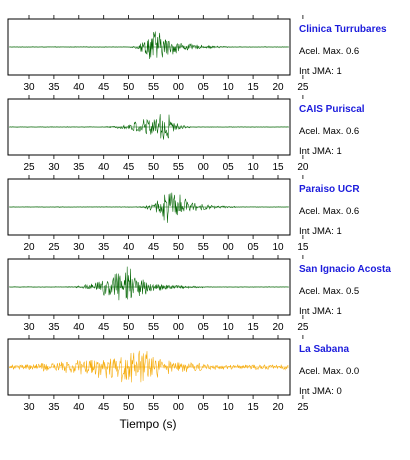 The width and height of the screenshot is (410, 460). What do you see at coordinates (329, 371) in the screenshot?
I see `accel-max-label: Acel. Max. 0.0` at bounding box center [329, 371].